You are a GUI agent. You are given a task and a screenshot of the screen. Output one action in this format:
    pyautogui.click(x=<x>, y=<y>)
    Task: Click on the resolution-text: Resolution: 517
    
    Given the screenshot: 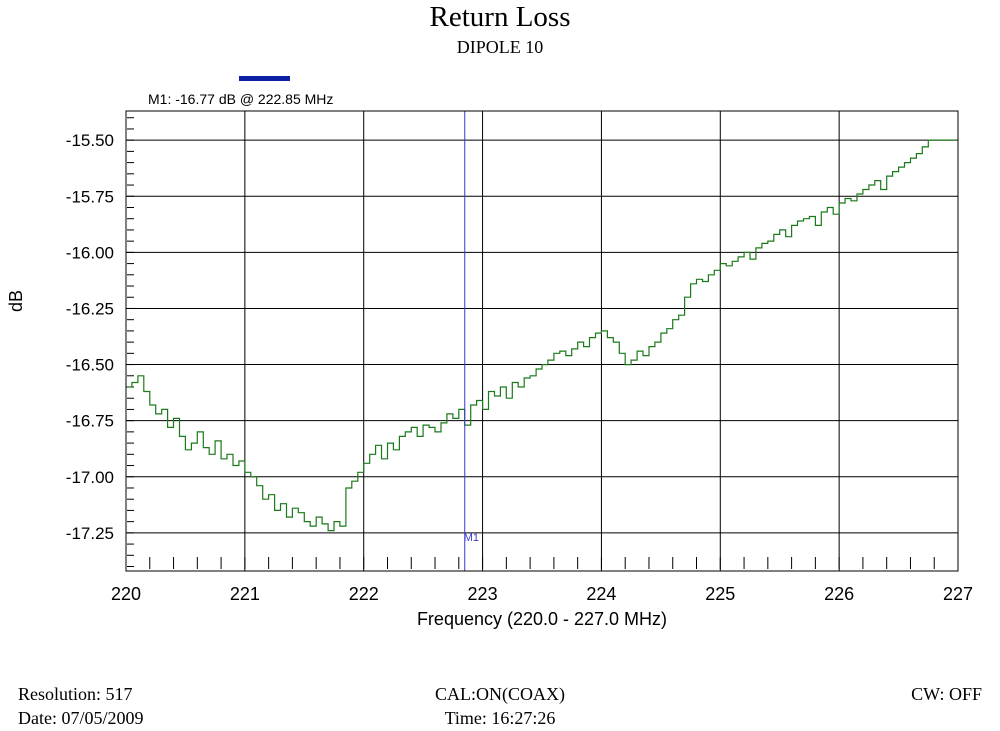 What is the action you would take?
    pyautogui.click(x=75, y=694)
    